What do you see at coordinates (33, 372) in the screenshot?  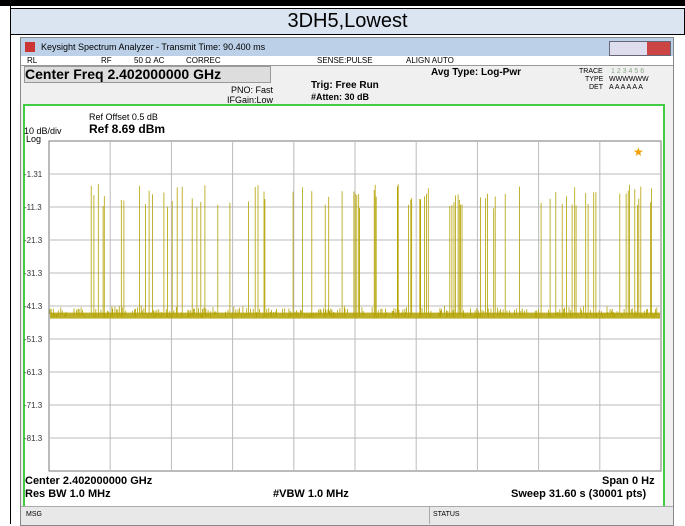 I see `y-label: -61.3` at bounding box center [33, 372].